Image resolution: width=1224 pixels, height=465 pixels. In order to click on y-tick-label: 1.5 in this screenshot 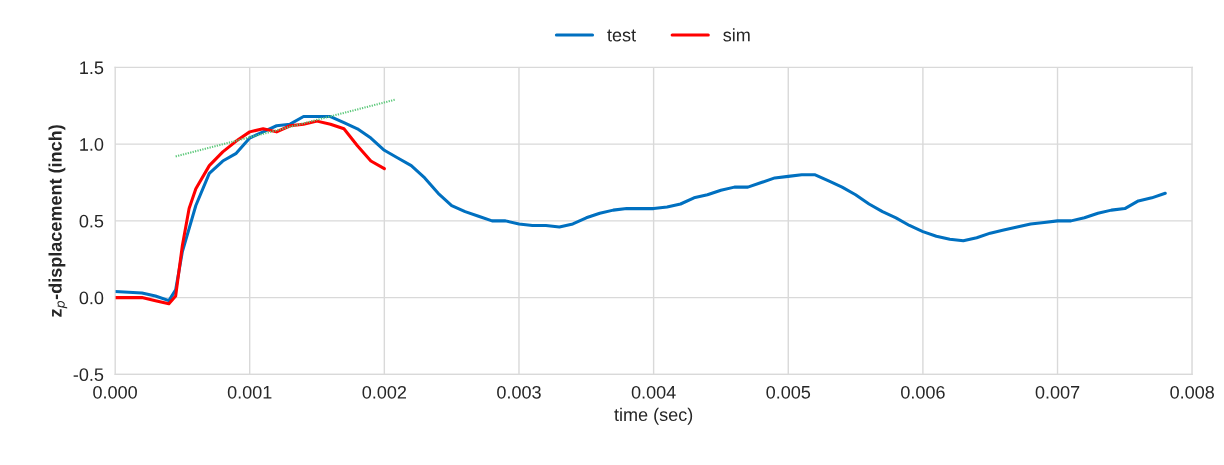, I will do `click(92, 68)`.